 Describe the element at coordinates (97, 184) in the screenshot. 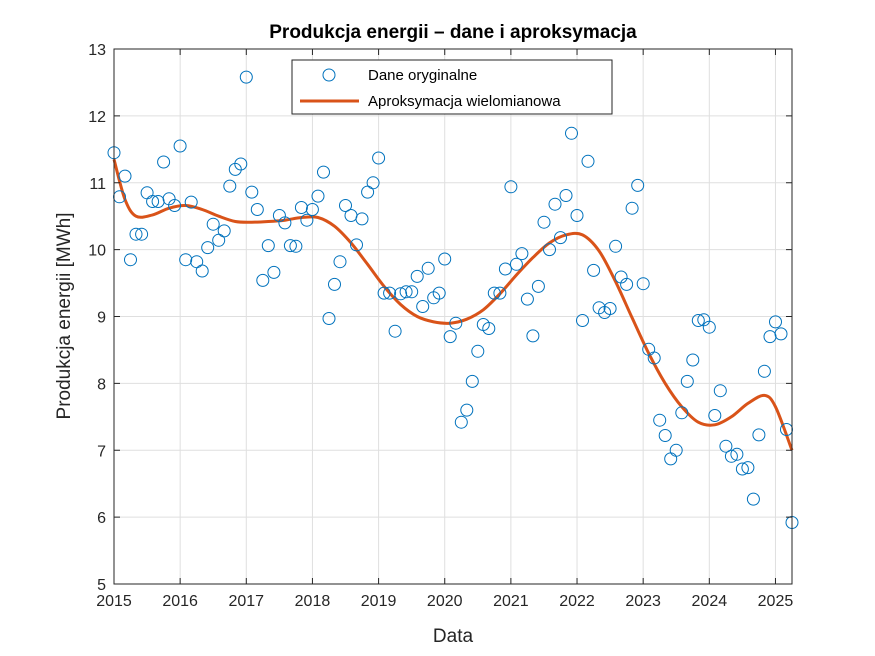

I see `y-tick-label: 11` at that location.